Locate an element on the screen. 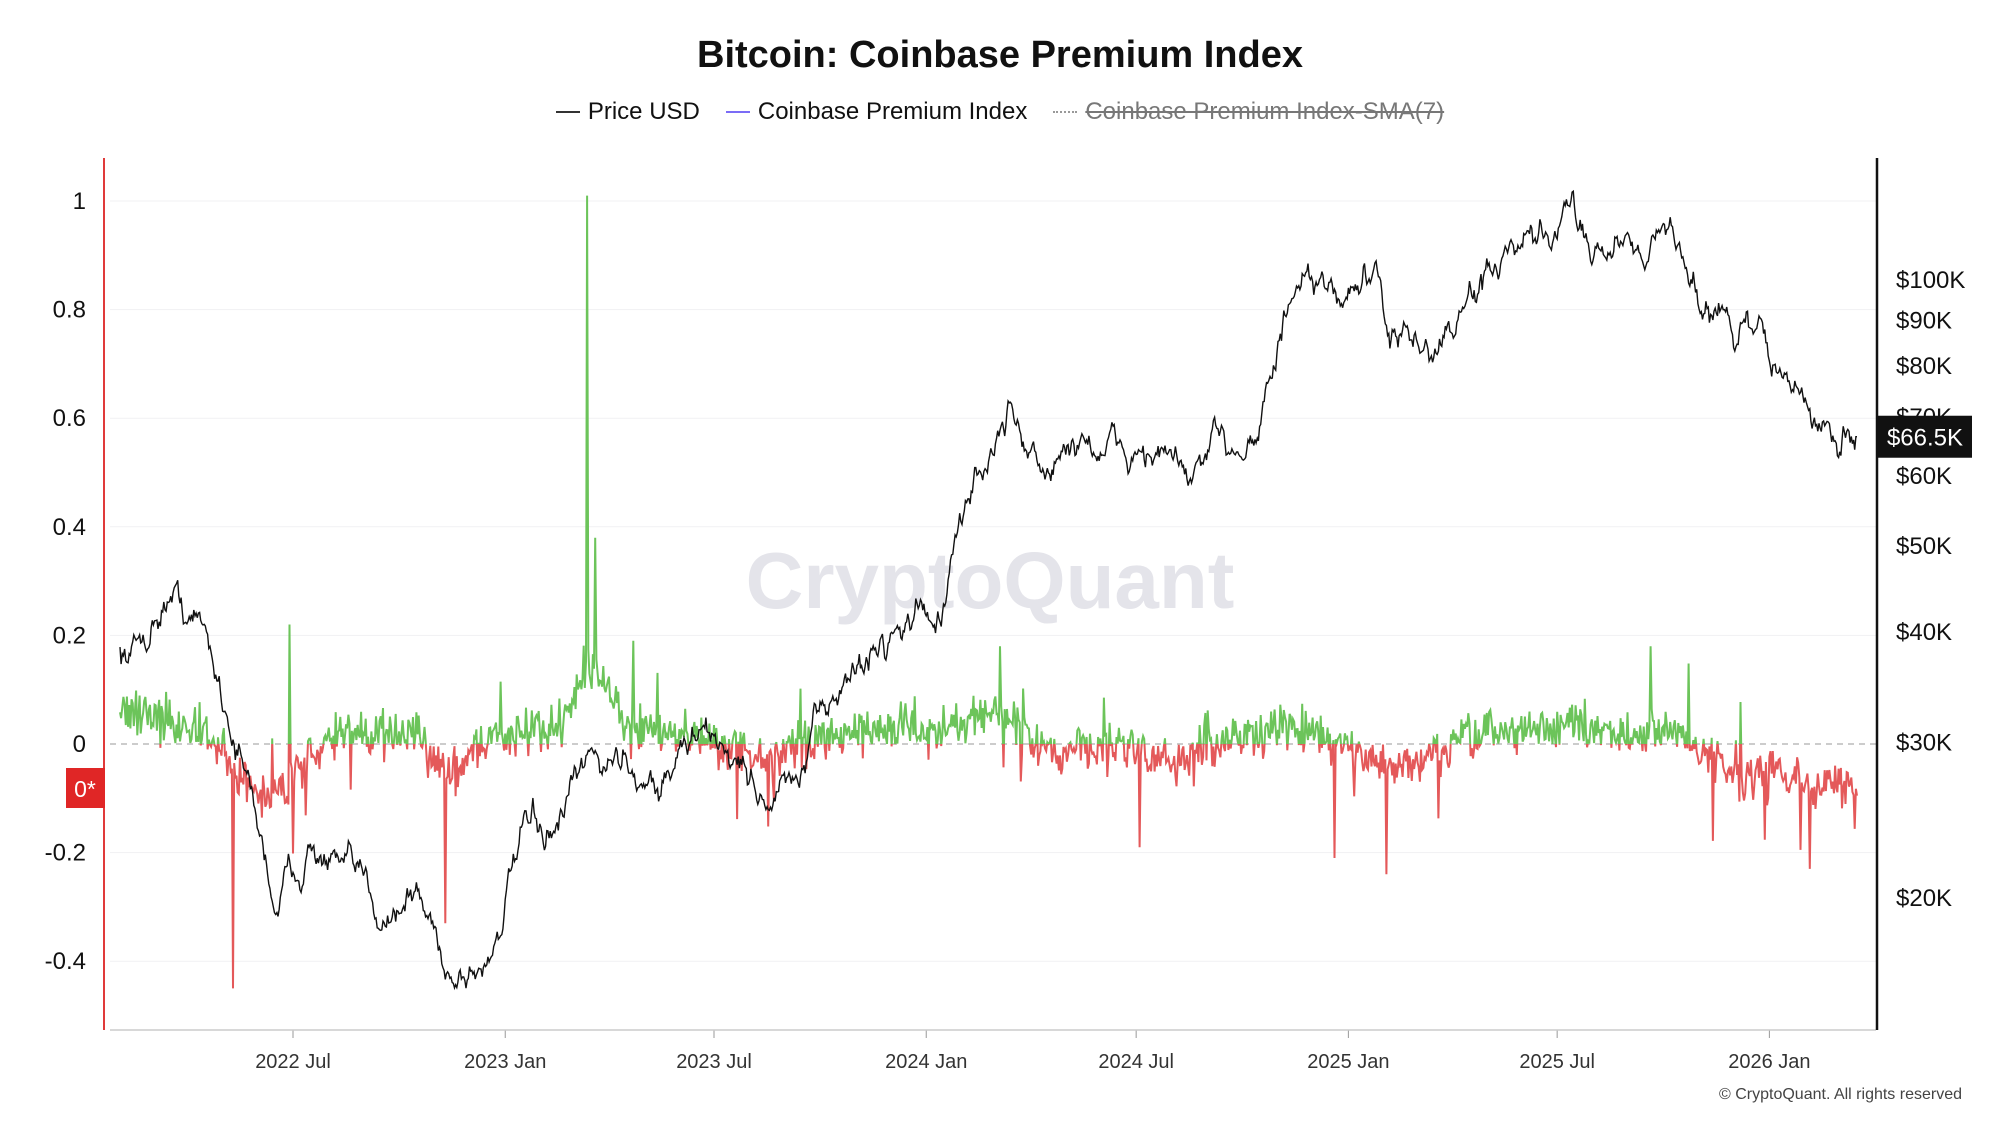 Image resolution: width=2000 pixels, height=1125 pixels. legend-item-premium: Coinbase Premium Index is located at coordinates (876, 112).